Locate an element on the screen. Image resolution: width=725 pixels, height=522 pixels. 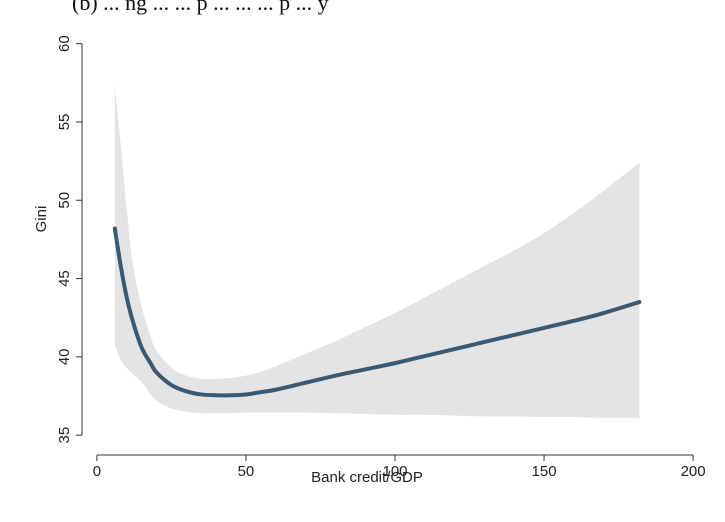
y-tick-label: 55 is located at coordinates (64, 122).